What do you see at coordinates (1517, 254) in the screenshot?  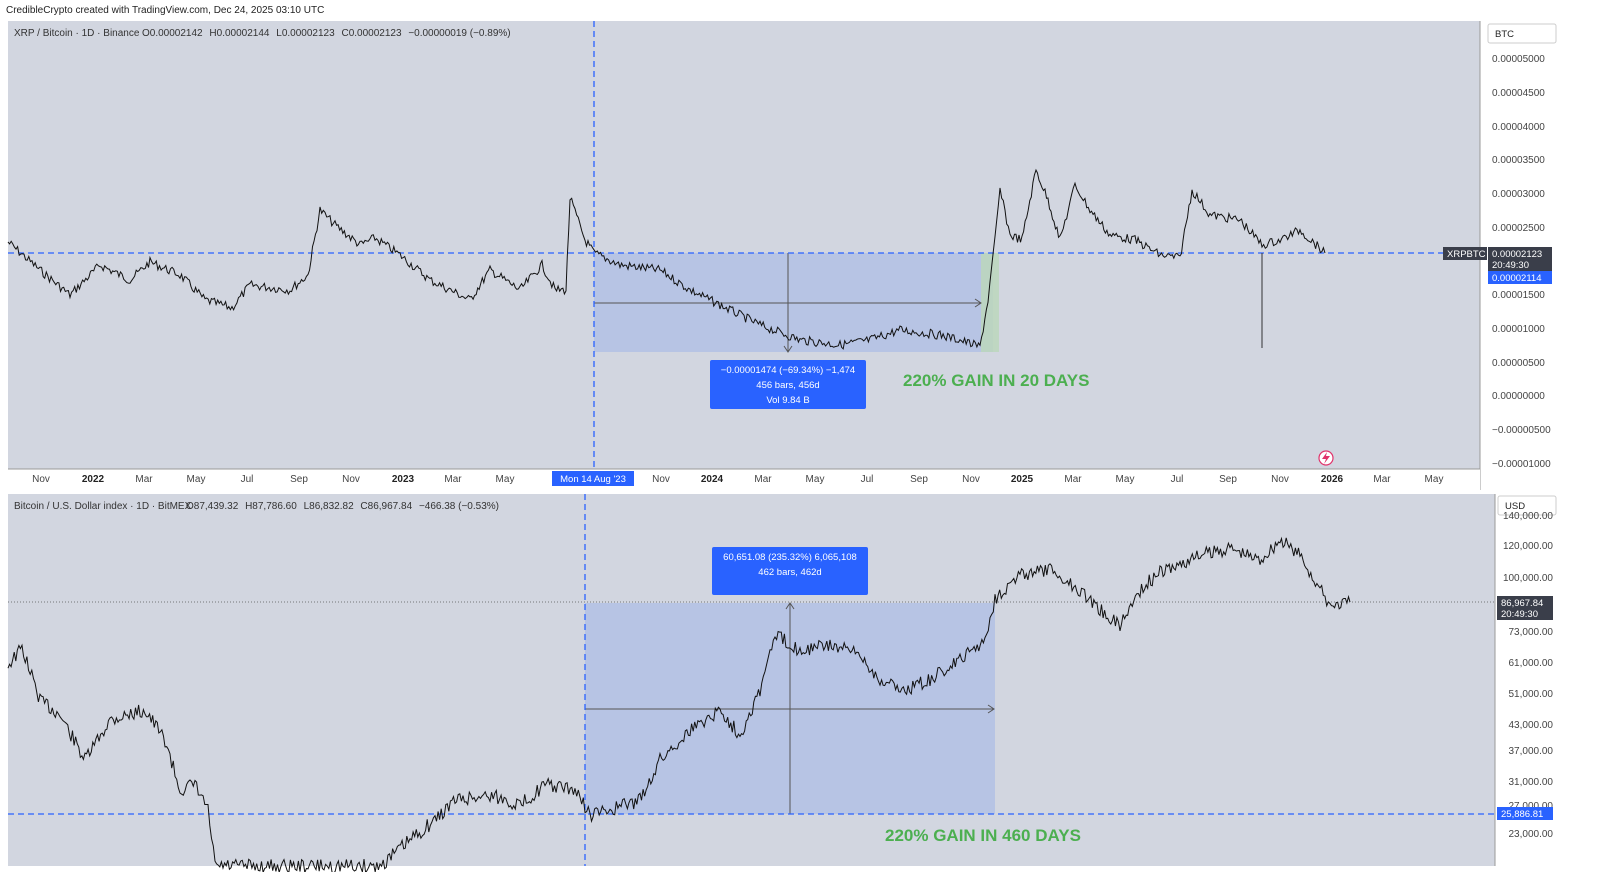 I see `top-last-price: 0.00002123` at bounding box center [1517, 254].